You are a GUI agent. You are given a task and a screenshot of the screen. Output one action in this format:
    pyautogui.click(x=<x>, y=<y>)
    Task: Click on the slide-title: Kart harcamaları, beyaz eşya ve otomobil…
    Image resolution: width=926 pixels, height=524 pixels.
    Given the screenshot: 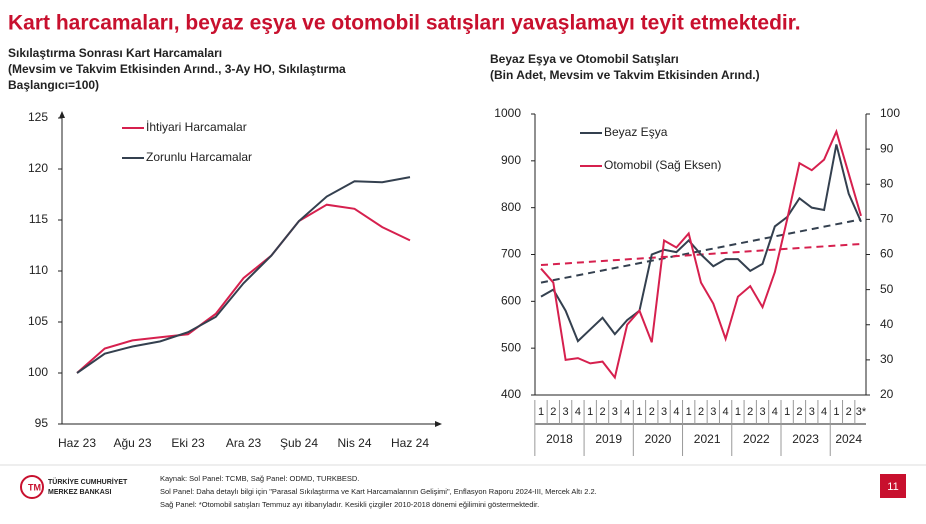 What is the action you would take?
    pyautogui.click(x=404, y=23)
    